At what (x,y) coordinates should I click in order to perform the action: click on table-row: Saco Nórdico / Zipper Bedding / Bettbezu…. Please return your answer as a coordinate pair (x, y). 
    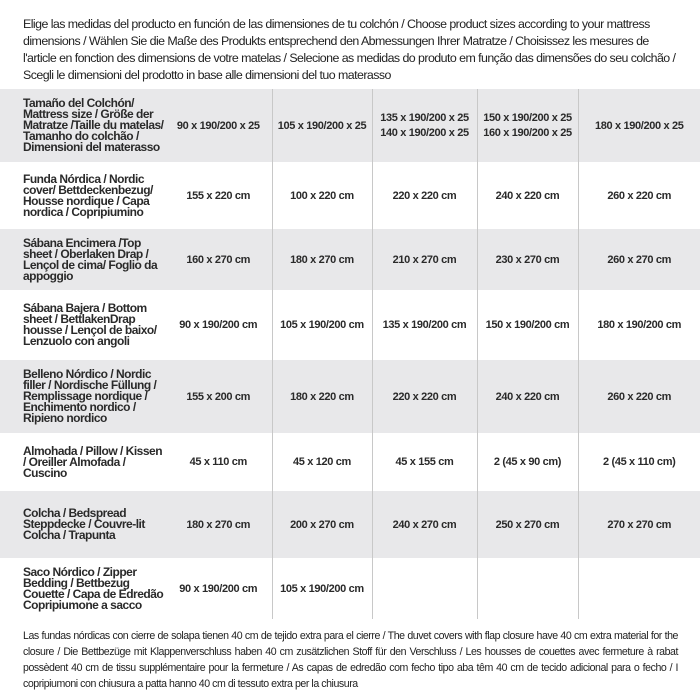
    Looking at the image, I should click on (350, 588).